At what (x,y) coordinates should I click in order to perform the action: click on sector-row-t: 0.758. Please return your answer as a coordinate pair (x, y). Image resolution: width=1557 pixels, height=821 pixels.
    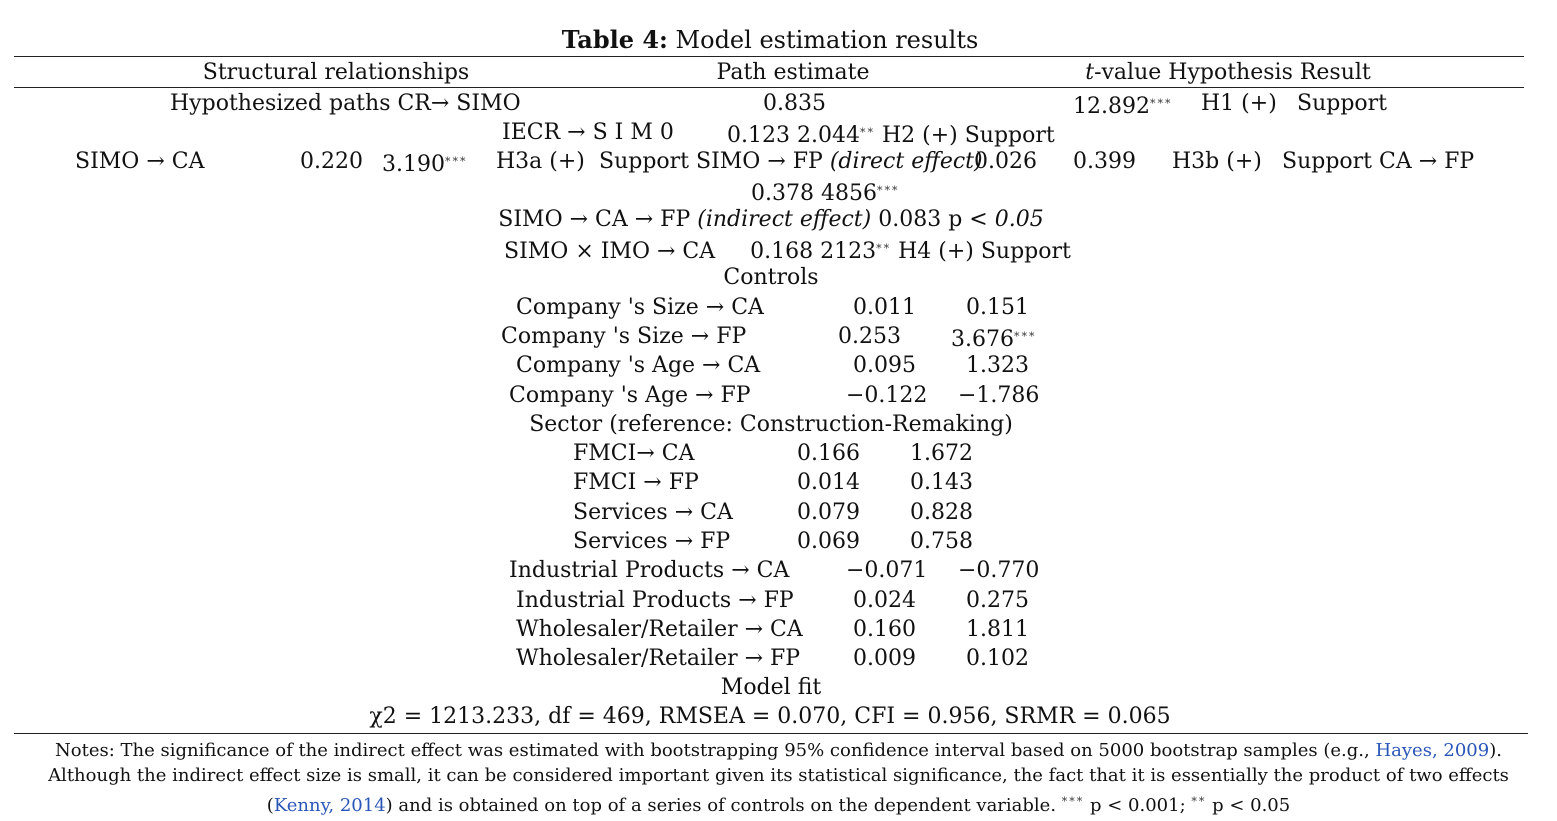
    Looking at the image, I should click on (941, 541).